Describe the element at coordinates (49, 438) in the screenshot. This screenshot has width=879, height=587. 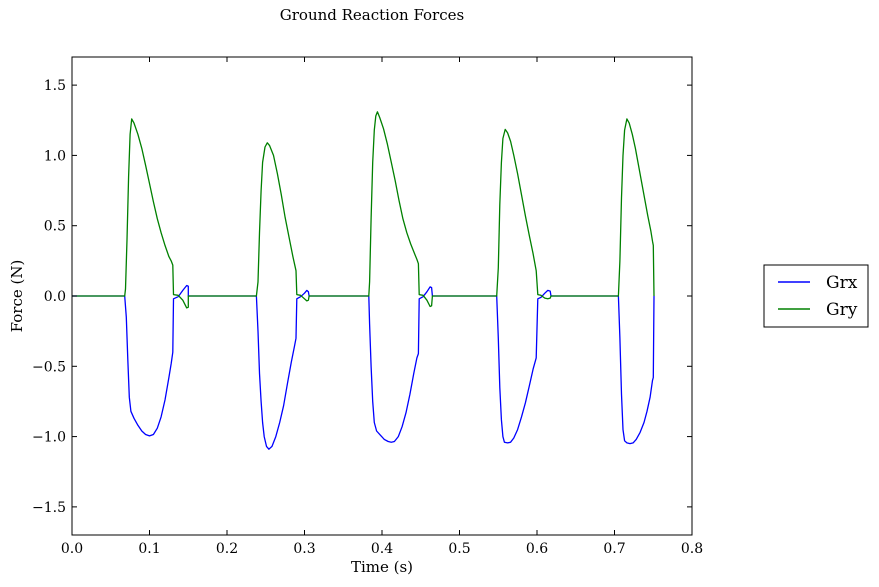
I see `y-tick-label: −1.0` at that location.